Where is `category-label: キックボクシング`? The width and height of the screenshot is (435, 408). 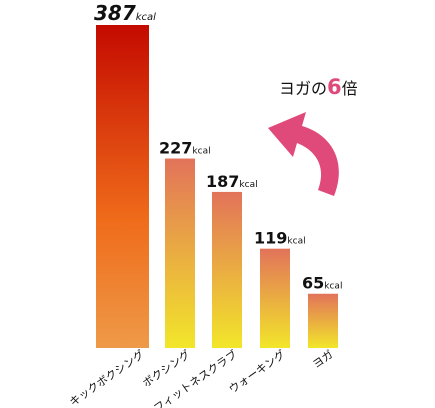
category-label: キックボクシング is located at coordinates (107, 377).